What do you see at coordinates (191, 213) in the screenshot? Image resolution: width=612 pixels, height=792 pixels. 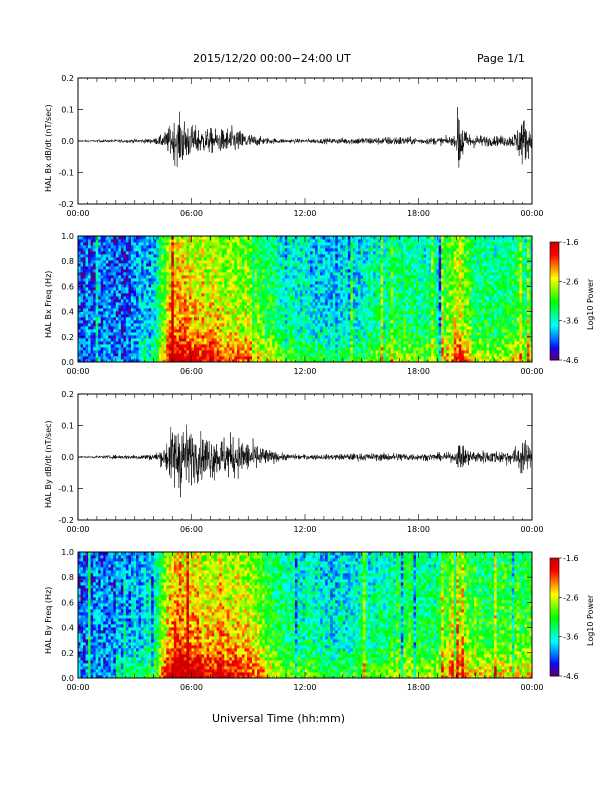 I see `x-tick-label: 06:00` at bounding box center [191, 213].